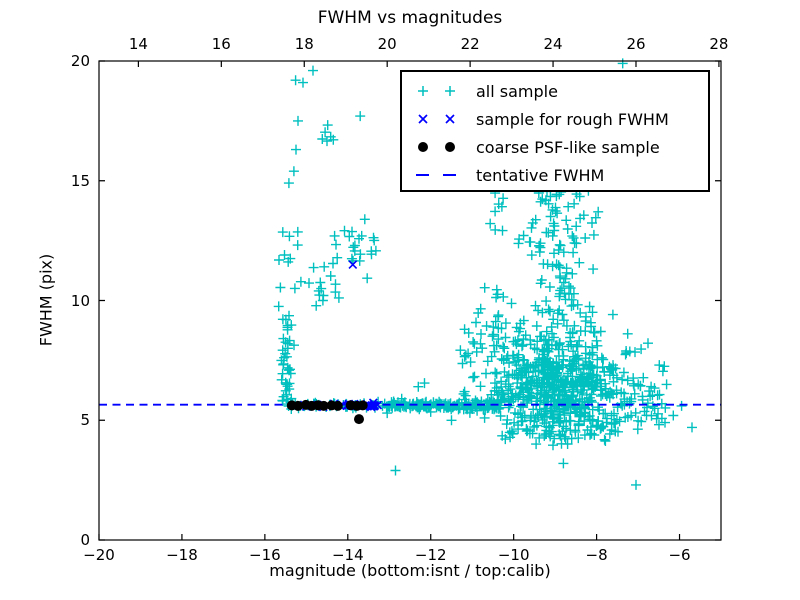 The width and height of the screenshot is (800, 600). What do you see at coordinates (138, 44) in the screenshot?
I see `top-tick-label: 14` at bounding box center [138, 44].